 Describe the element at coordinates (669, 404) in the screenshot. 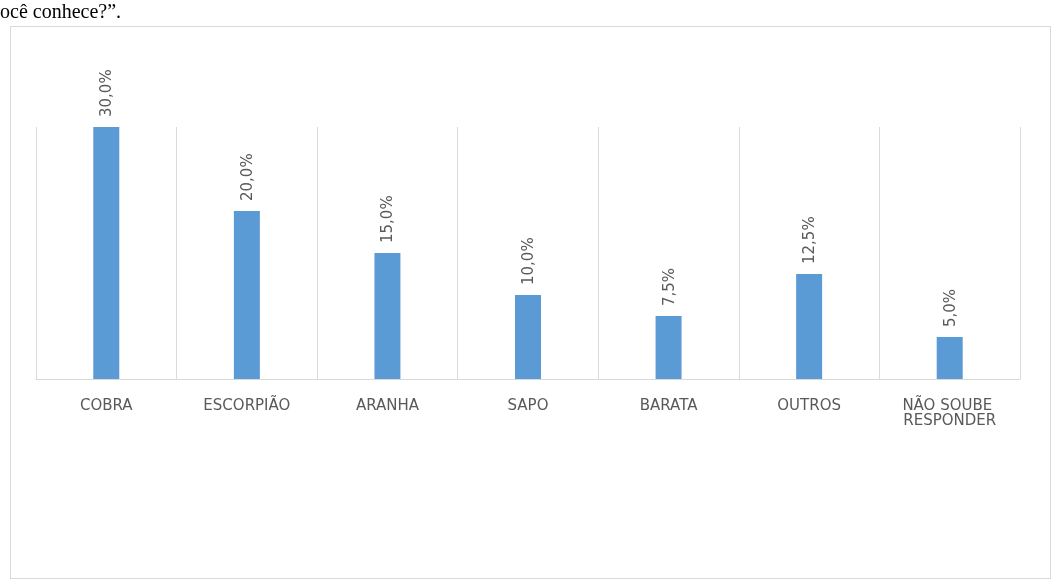

I see `x-tick-label: BARATA` at that location.